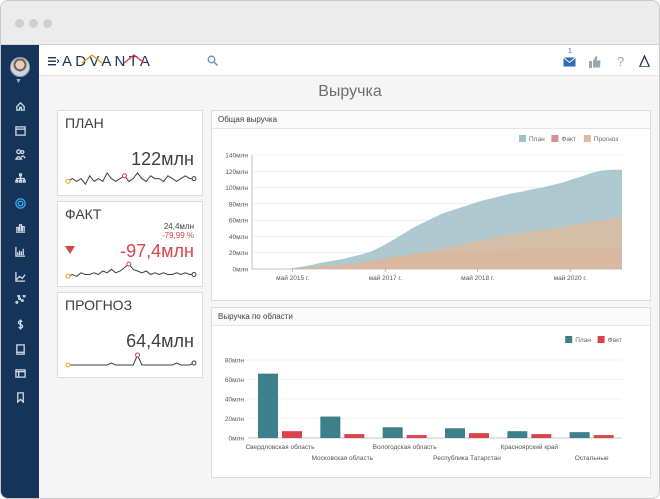 This screenshot has height=499, width=660. Describe the element at coordinates (178, 226) in the screenshot. I see `kpi-subvalue: 24,4млн` at that location.